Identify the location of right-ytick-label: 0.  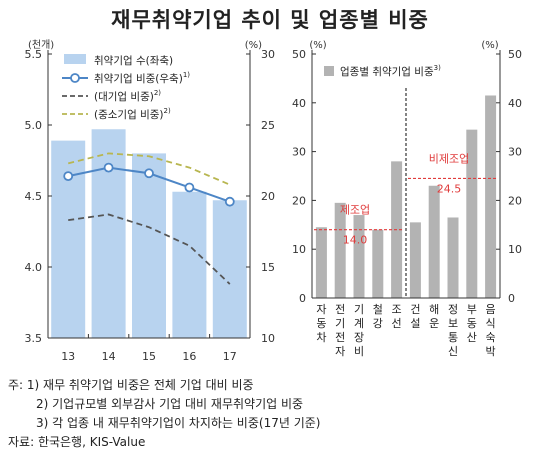
(302, 298).